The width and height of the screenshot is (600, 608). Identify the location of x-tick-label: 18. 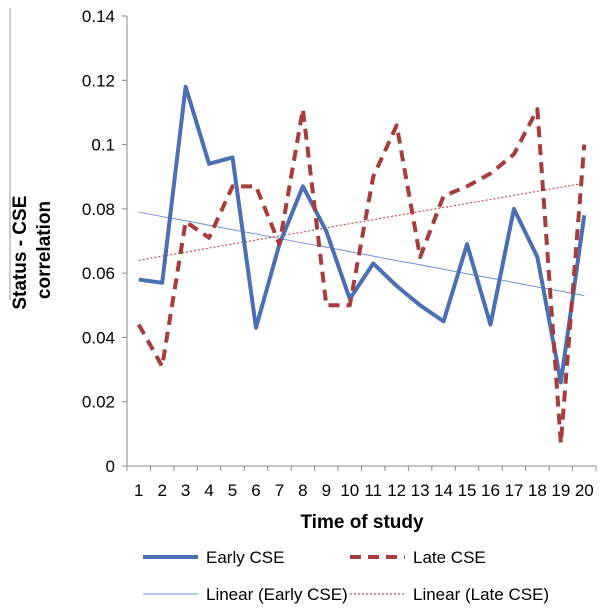
(537, 490).